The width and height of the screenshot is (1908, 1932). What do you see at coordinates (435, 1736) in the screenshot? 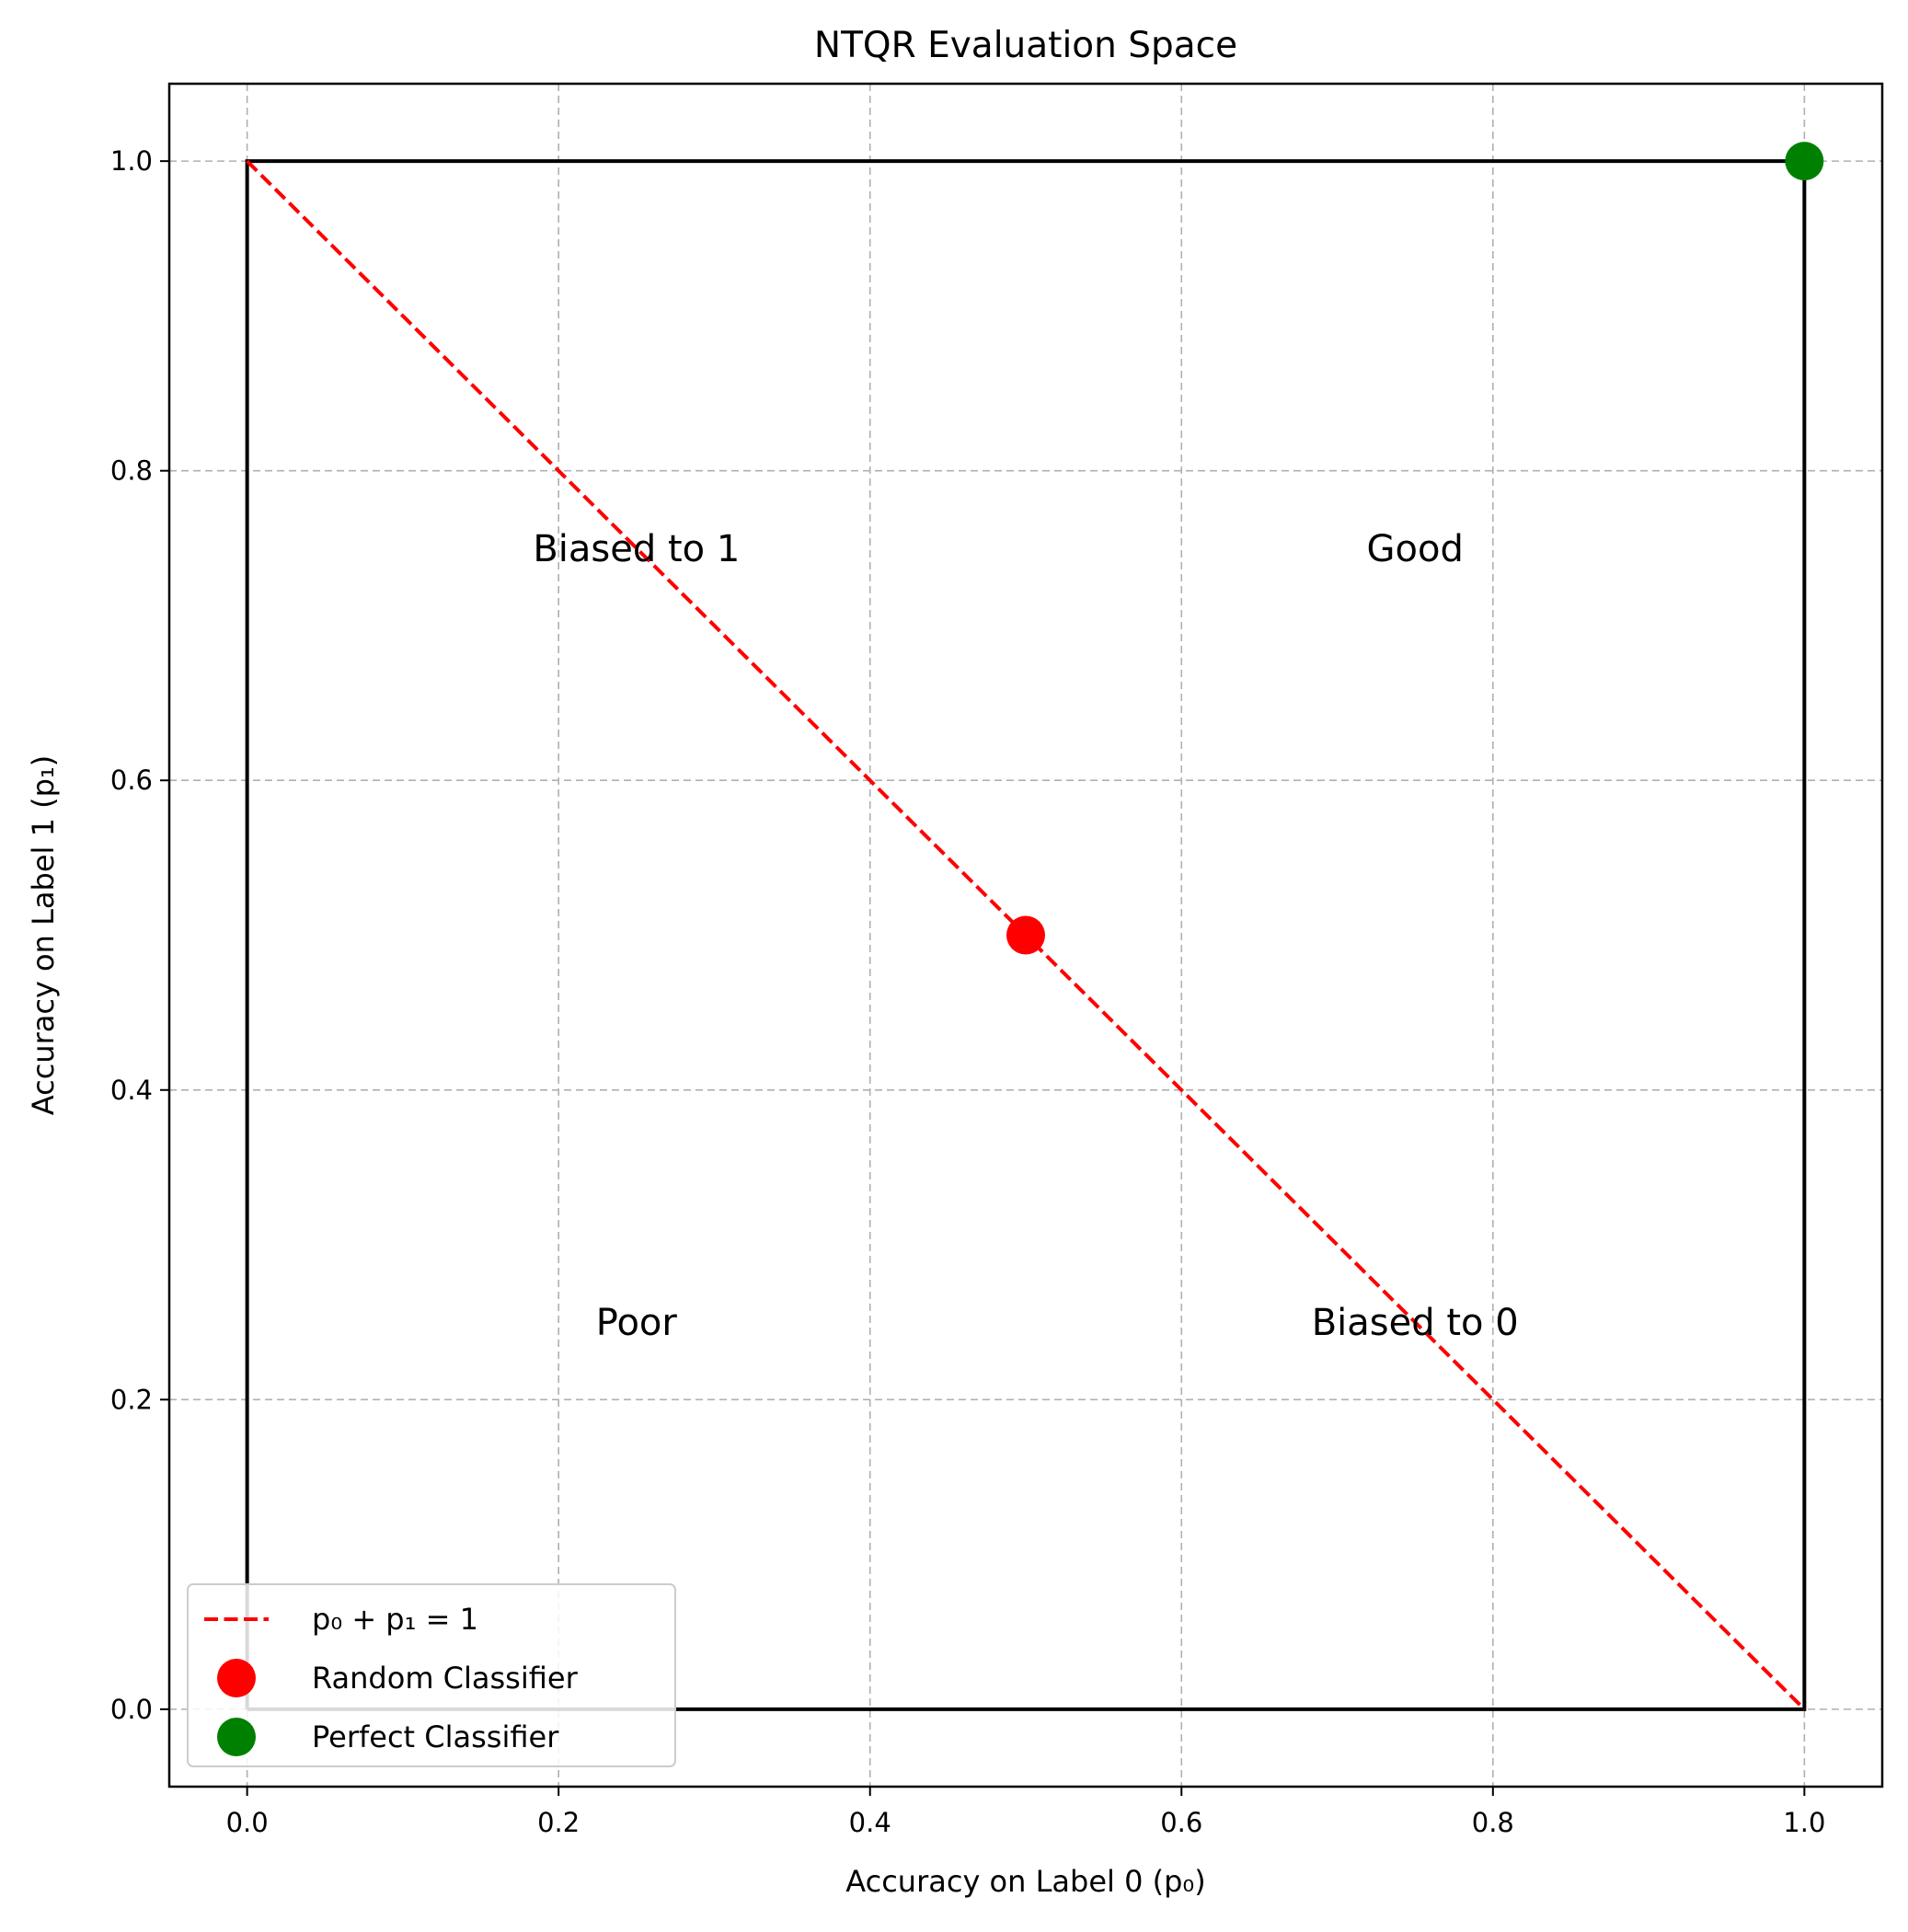
I see `legend-label-2: Perfect Classifier` at bounding box center [435, 1736].